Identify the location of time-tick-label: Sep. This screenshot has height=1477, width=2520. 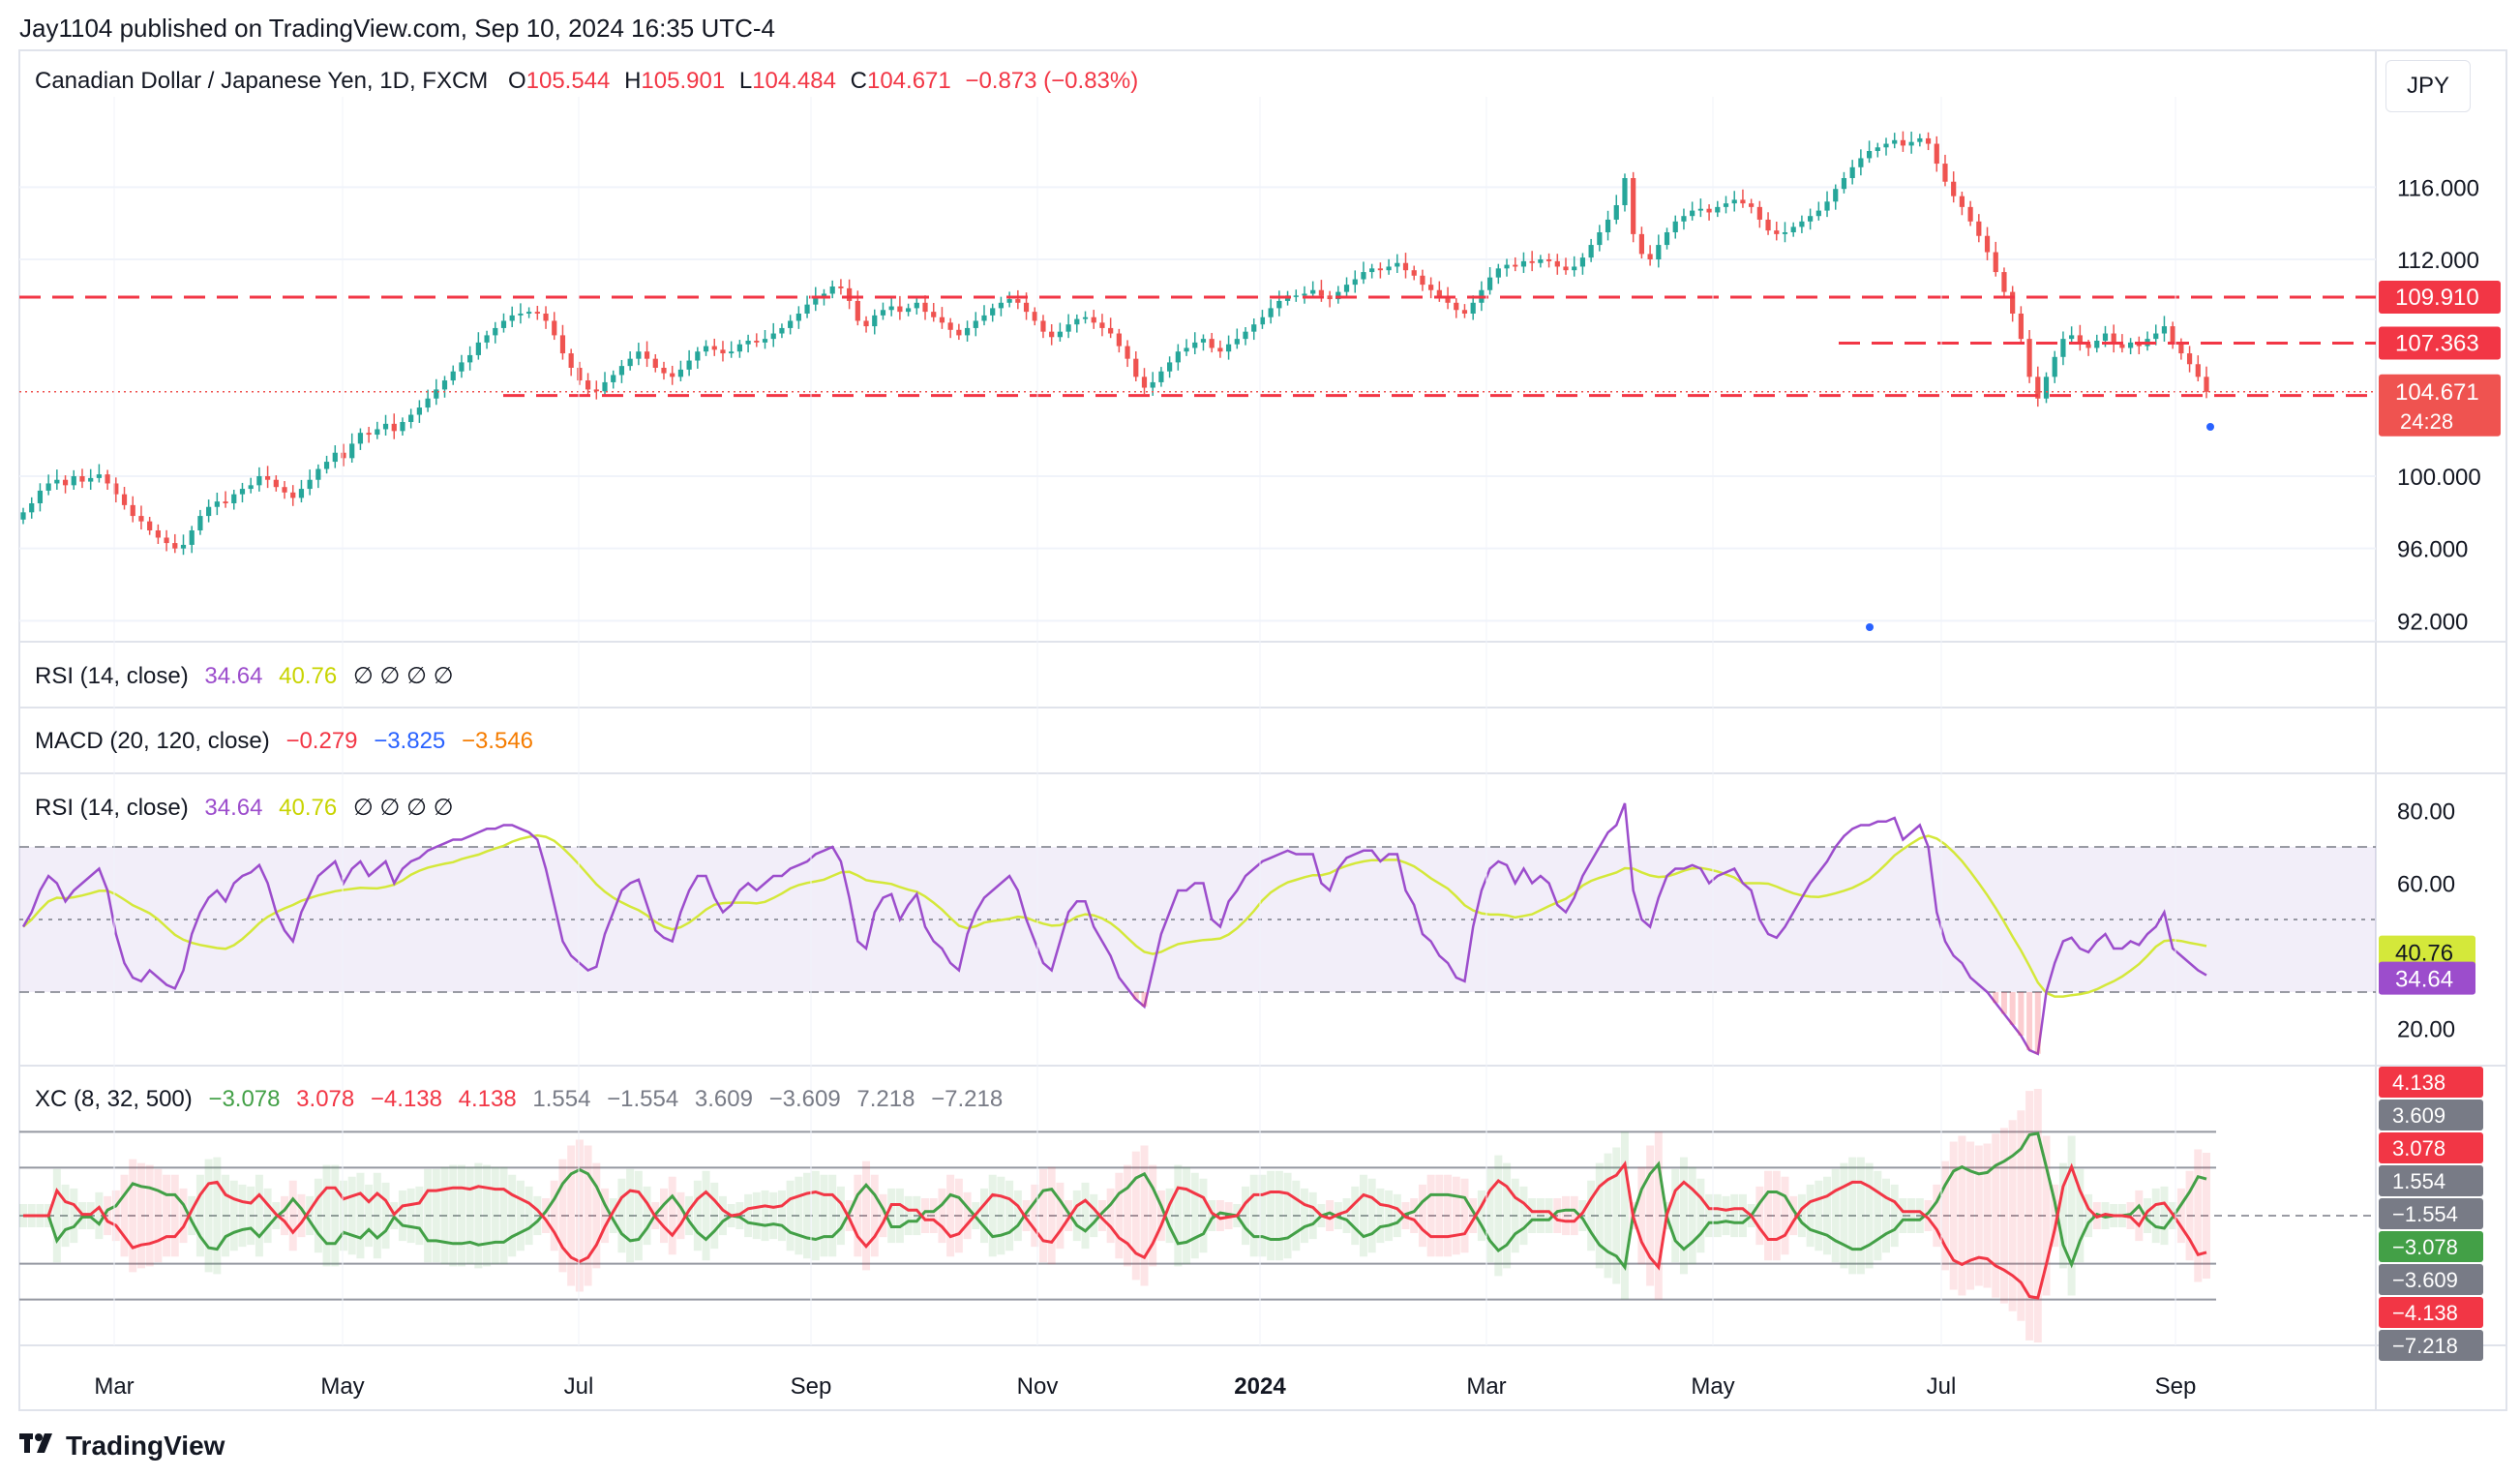
(2176, 1386).